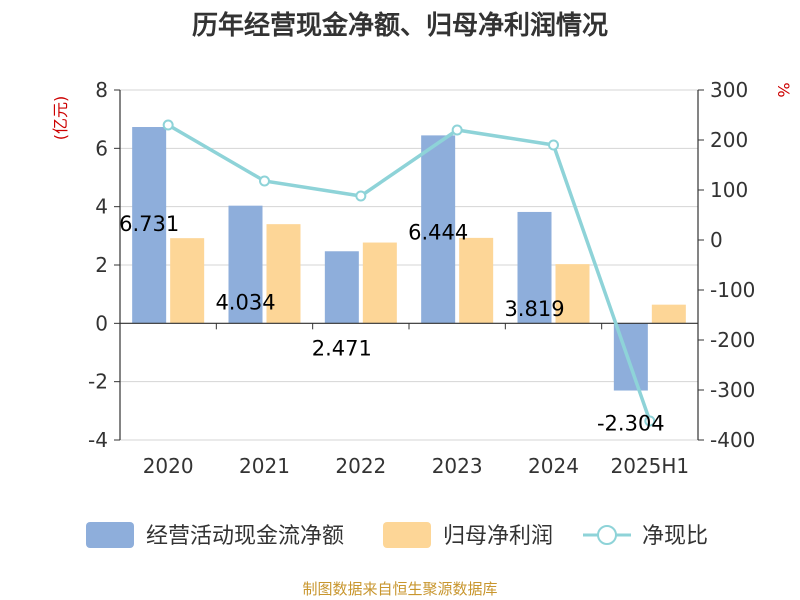 The image size is (800, 600). What do you see at coordinates (101, 148) in the screenshot?
I see `left-tick-label: 6` at bounding box center [101, 148].